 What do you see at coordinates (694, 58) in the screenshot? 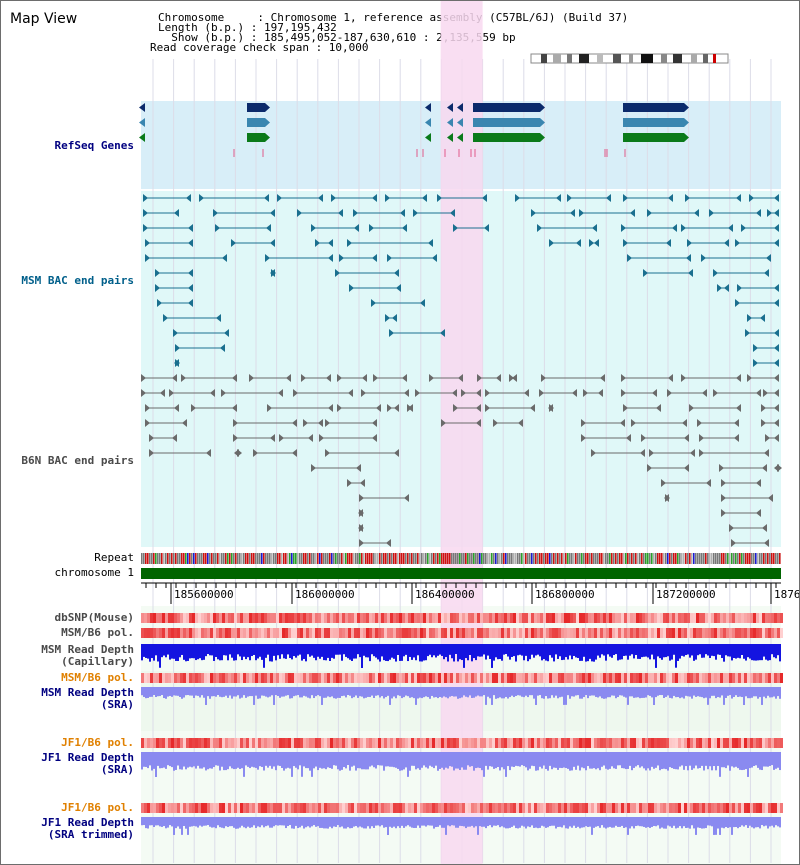
I see `ideogram-band` at bounding box center [694, 58].